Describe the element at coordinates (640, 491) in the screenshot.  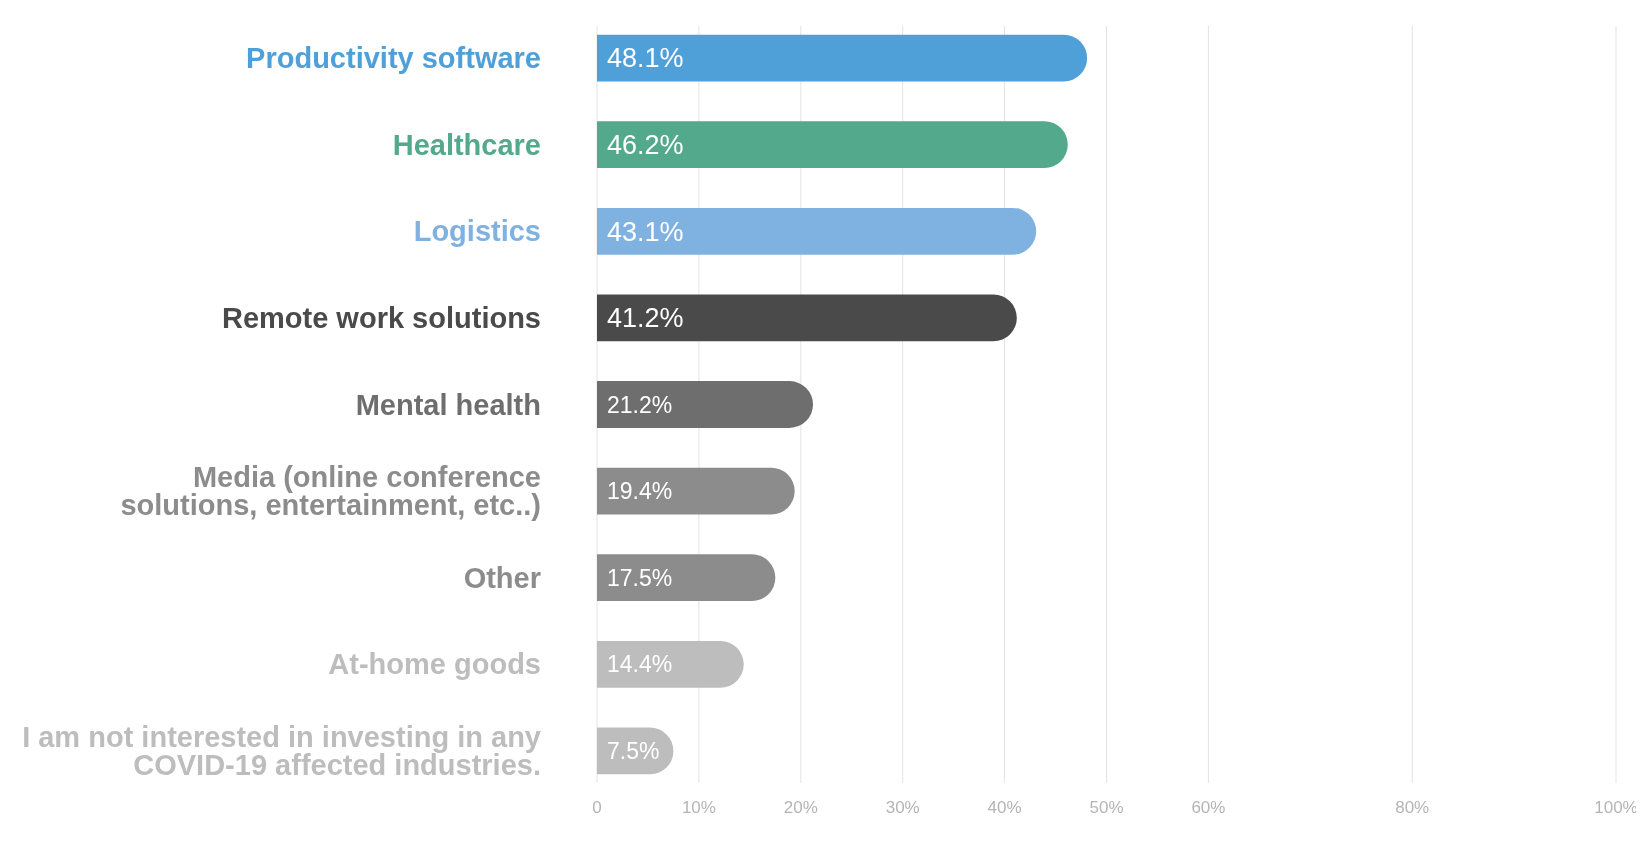
I see `data-label: 19.4%` at that location.